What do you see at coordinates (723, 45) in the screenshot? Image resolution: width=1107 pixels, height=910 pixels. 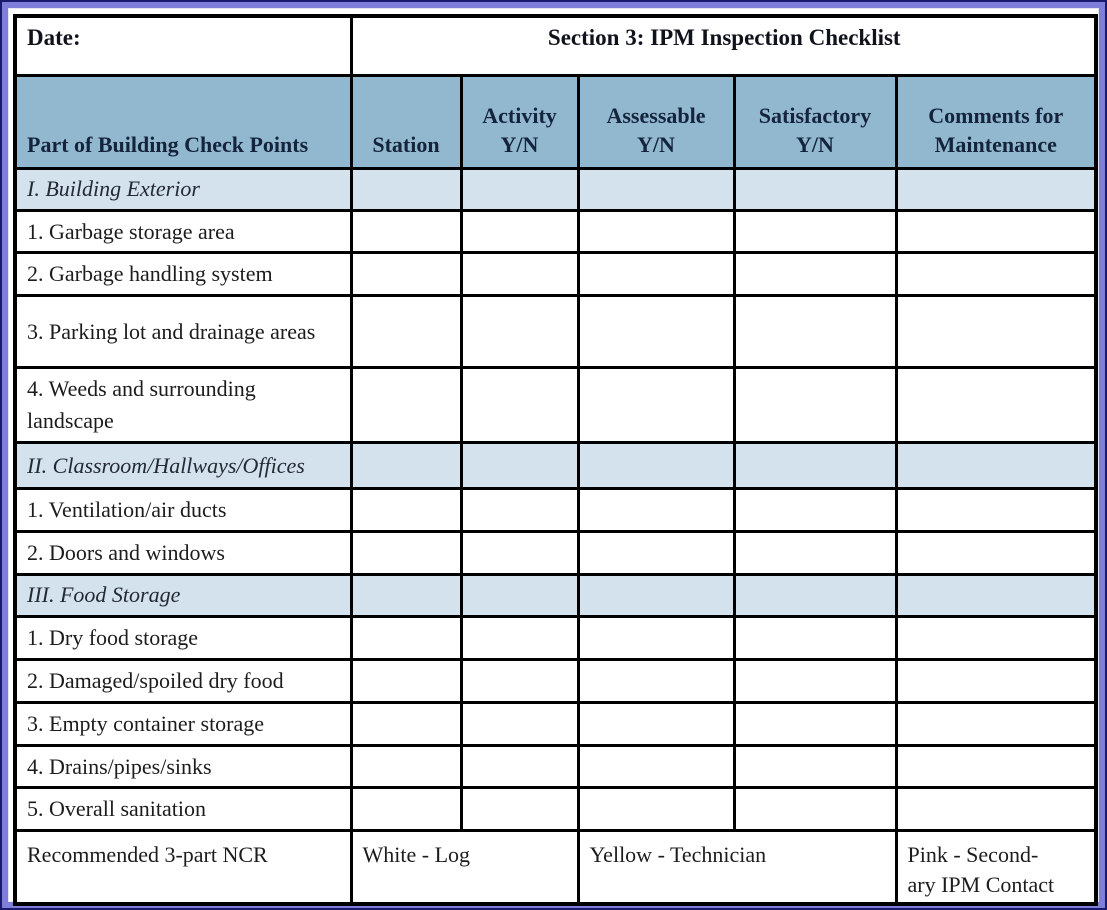 I see `page-title: Section 3: IPM Inspection Checklist` at bounding box center [723, 45].